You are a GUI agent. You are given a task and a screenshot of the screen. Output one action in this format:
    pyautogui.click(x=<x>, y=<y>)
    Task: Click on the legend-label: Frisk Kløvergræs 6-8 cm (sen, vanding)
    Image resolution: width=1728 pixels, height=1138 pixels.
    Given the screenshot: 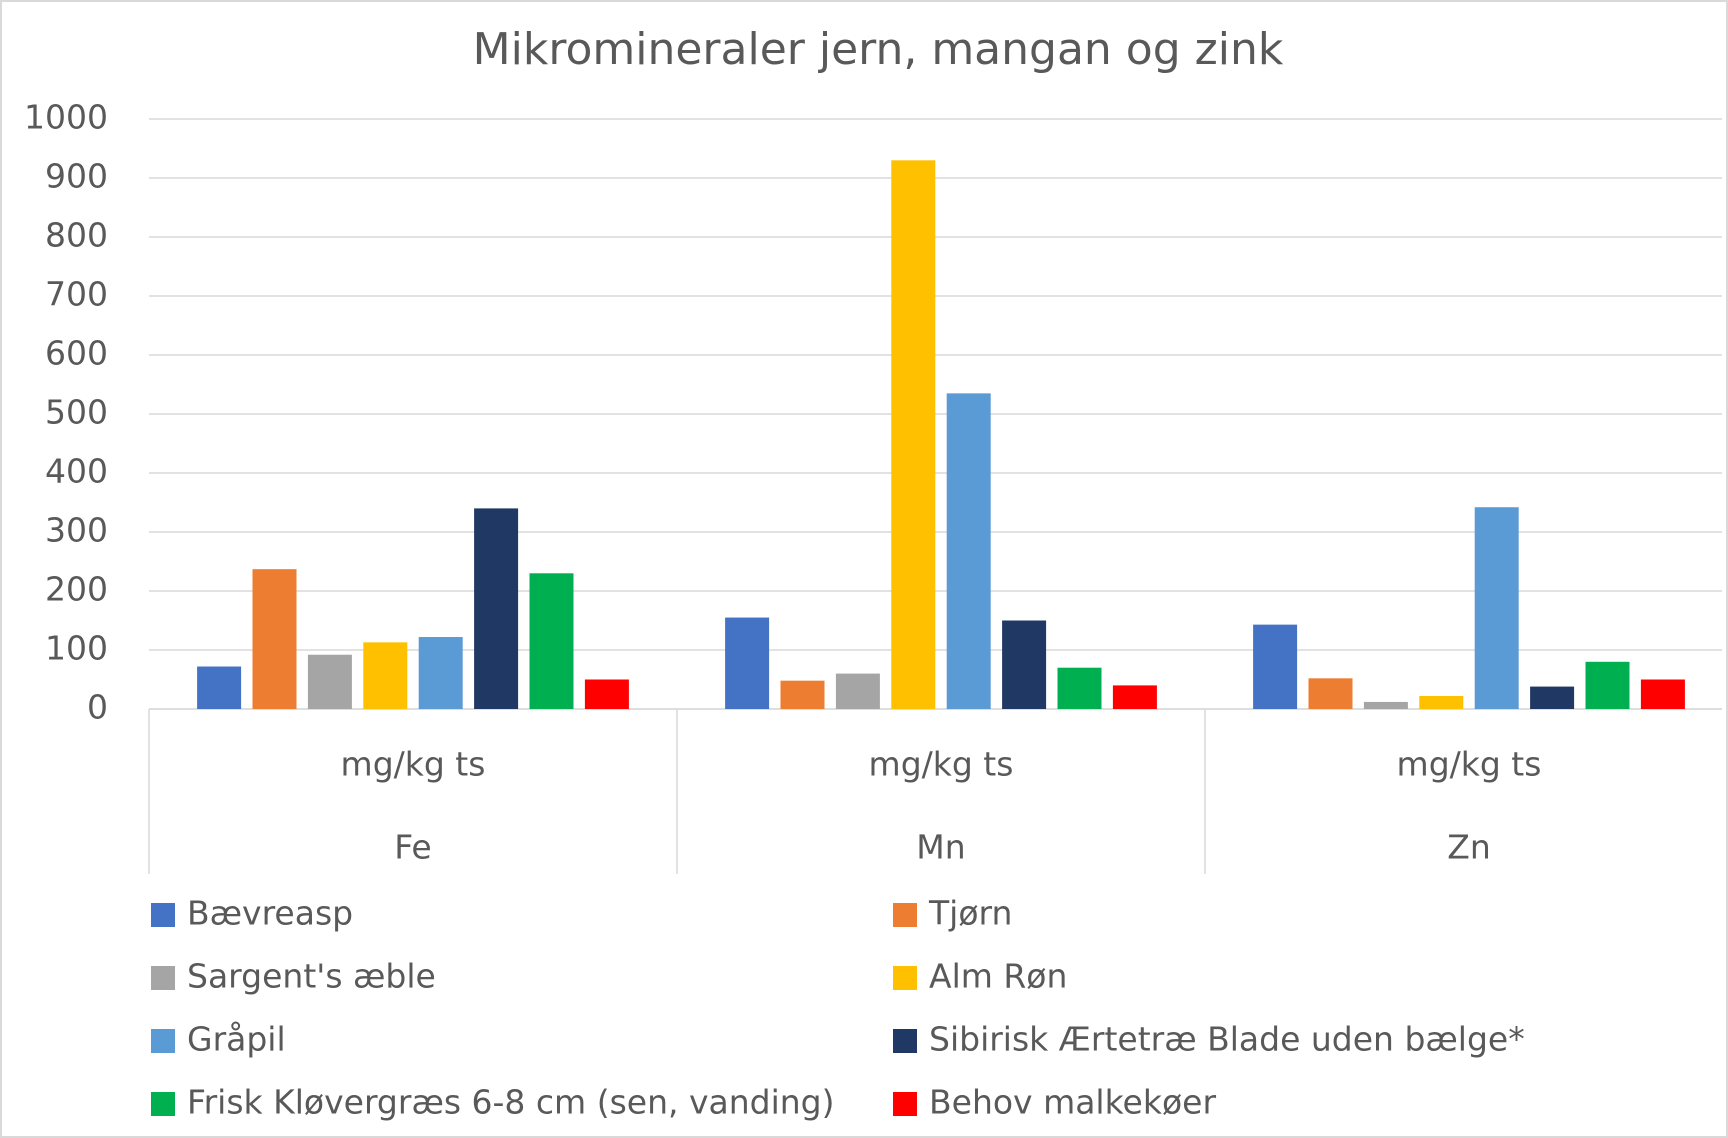 What is the action you would take?
    pyautogui.click(x=510, y=1102)
    